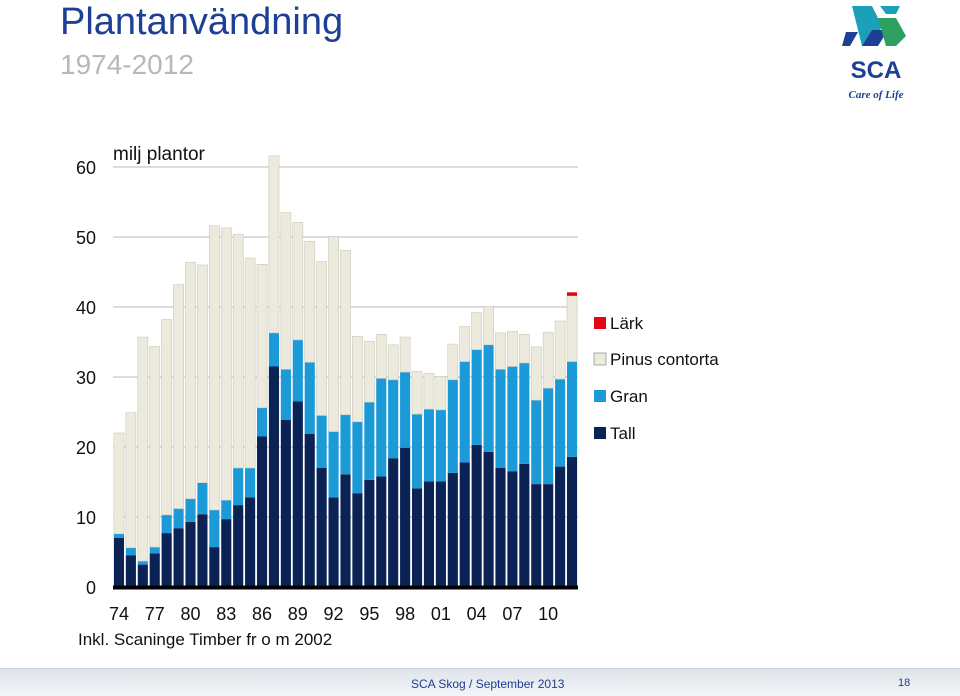 The height and width of the screenshot is (696, 960). Describe the element at coordinates (226, 510) in the screenshot. I see `bar-segment-gran-1983` at that location.